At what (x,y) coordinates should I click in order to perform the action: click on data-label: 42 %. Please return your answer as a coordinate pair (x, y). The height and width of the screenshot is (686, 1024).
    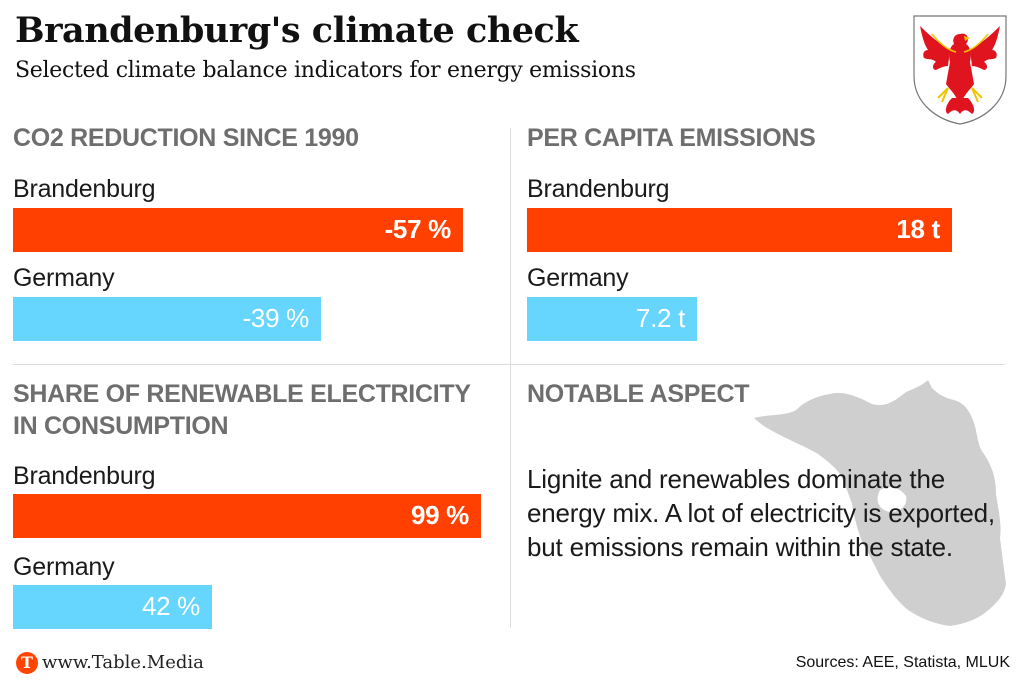
    Looking at the image, I should click on (170, 606).